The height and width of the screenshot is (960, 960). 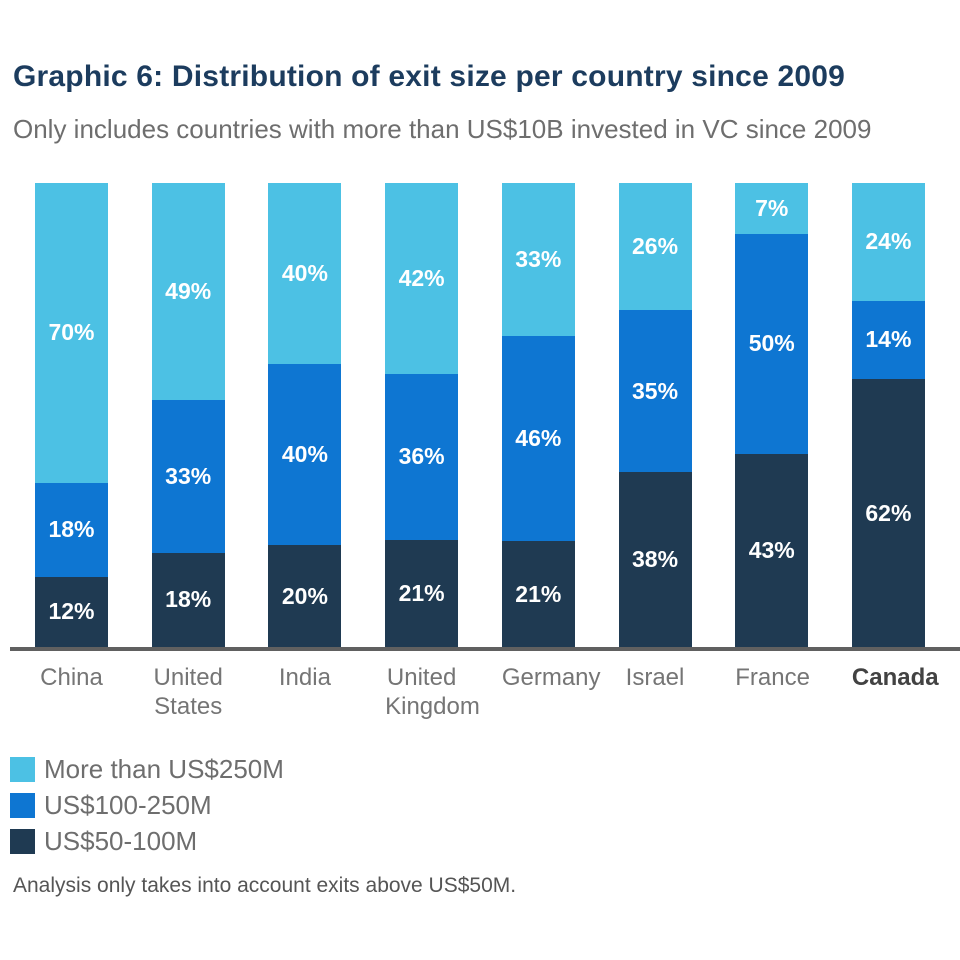 I want to click on segment-value-label: 26%, so click(x=655, y=245).